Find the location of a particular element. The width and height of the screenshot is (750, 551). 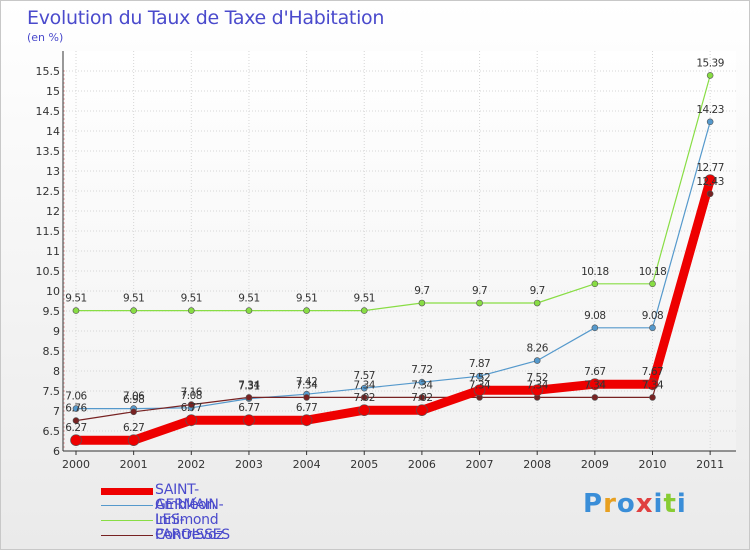

y-tick-label: 7.5 is located at coordinates (52, 391).